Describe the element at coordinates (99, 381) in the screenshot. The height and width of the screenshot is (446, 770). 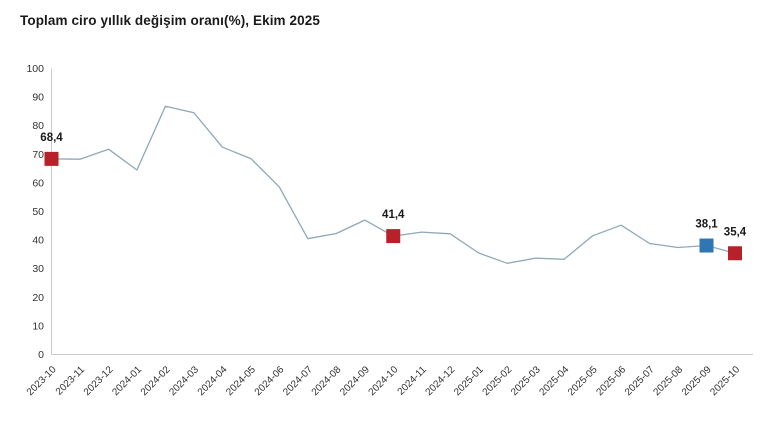
I see `x-axis-tick-label: 2023-12` at that location.